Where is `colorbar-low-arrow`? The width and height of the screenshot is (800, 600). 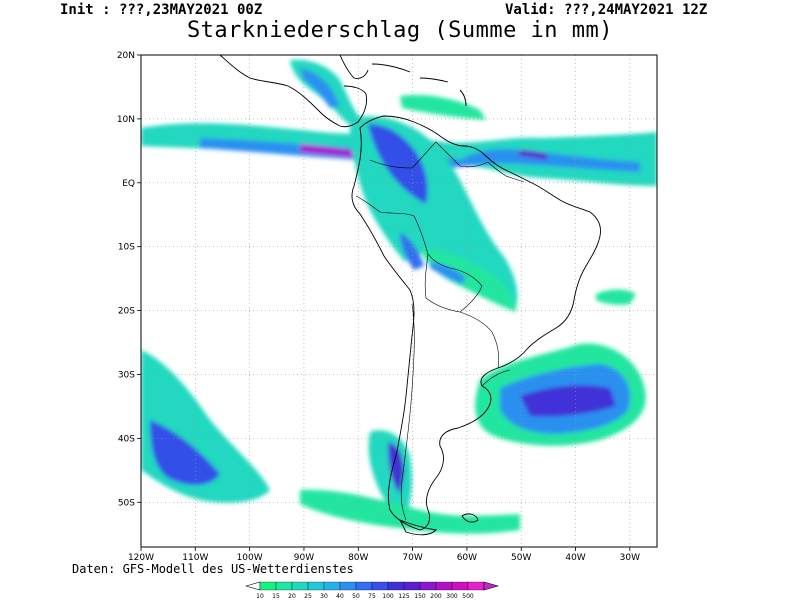 colorbar-low-arrow is located at coordinates (252, 586).